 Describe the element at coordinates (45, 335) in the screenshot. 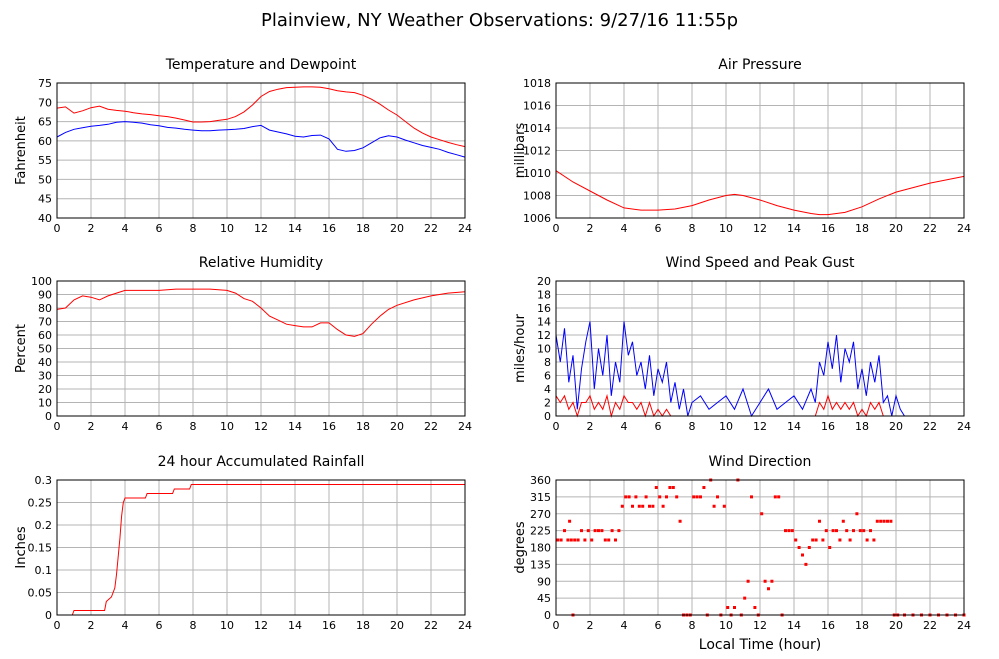

I see `y-tick-label: 60` at that location.